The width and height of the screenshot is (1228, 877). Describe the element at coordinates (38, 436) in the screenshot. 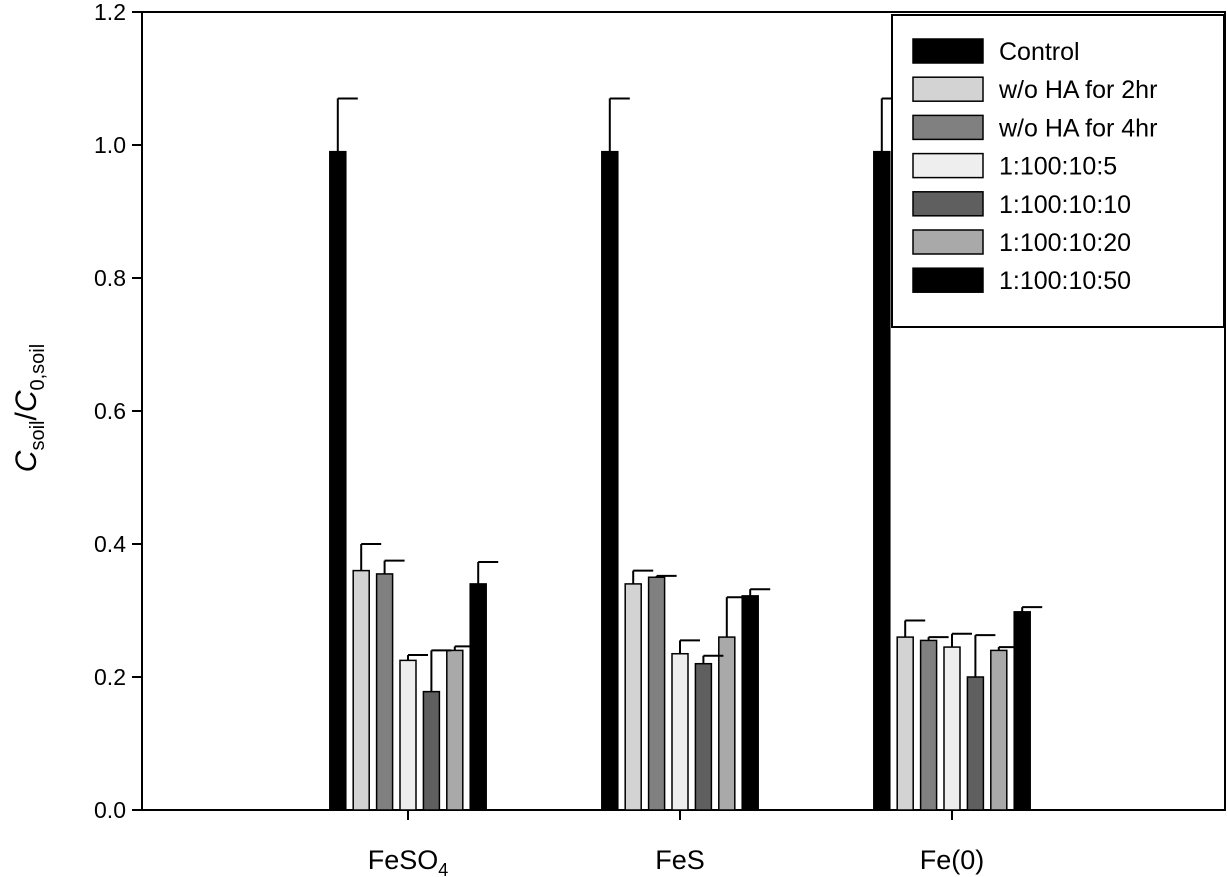

I see `y-title-sub1: soil` at that location.